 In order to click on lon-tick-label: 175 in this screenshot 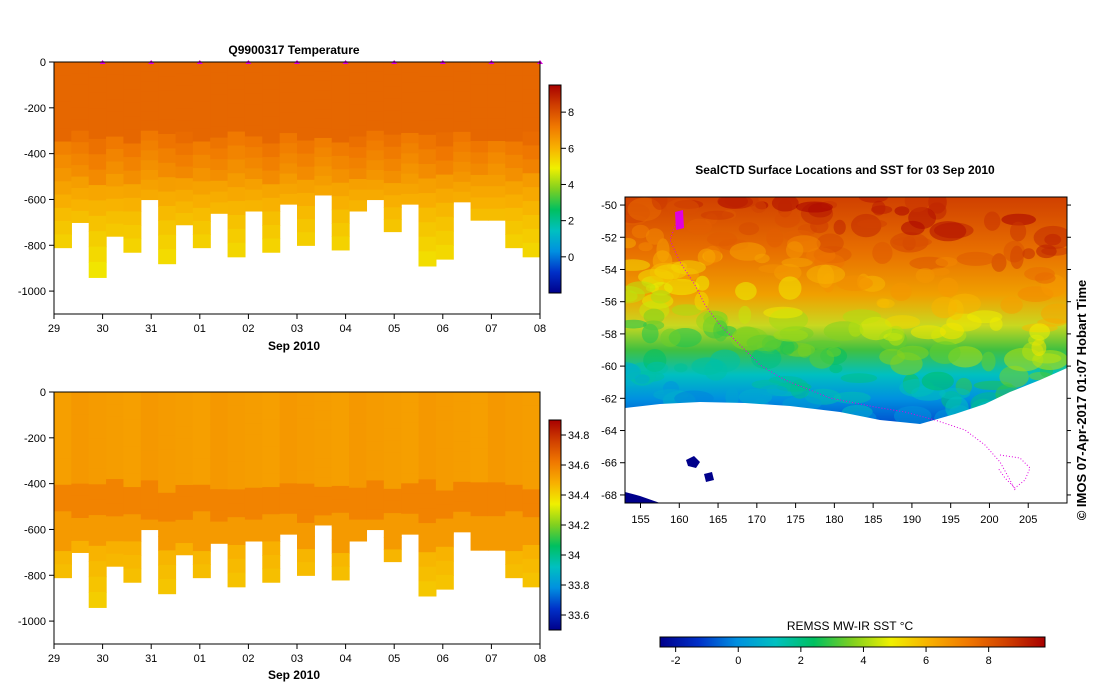, I will do `click(795, 520)`.